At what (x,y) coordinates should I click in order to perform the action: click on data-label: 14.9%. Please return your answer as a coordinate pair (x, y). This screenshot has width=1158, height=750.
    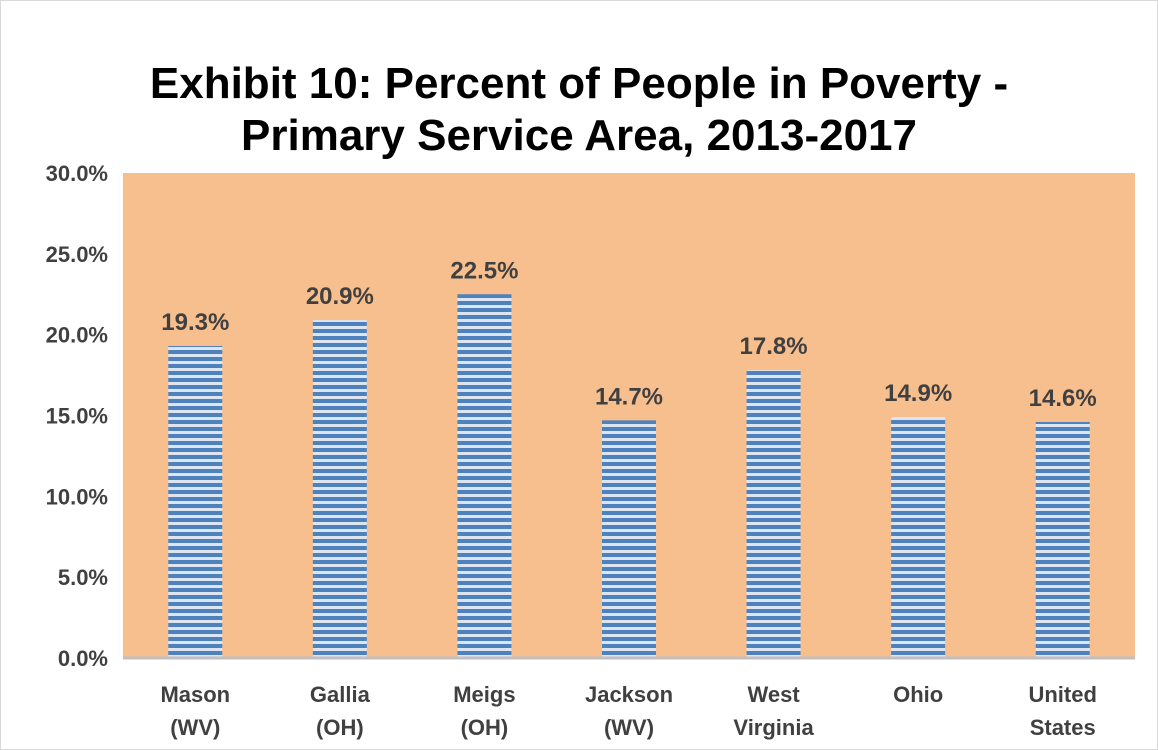
    Looking at the image, I should click on (918, 393).